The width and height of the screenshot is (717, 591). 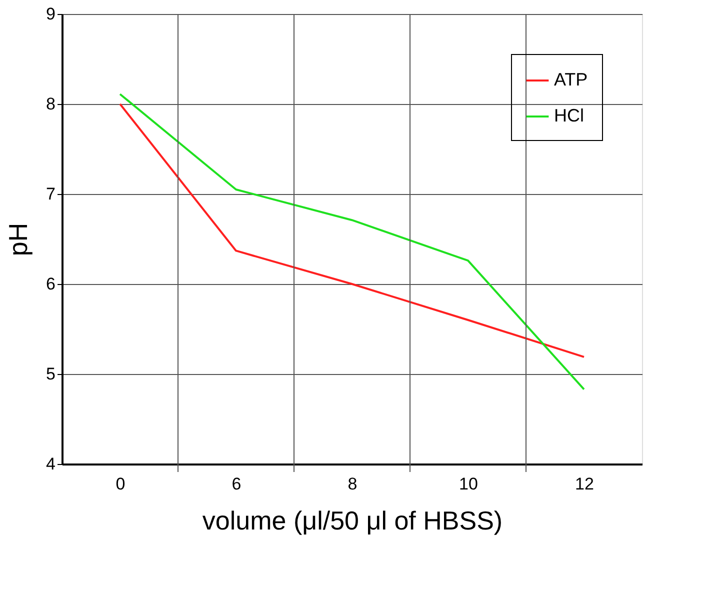 I want to click on x-tick-label: 0, so click(x=121, y=484).